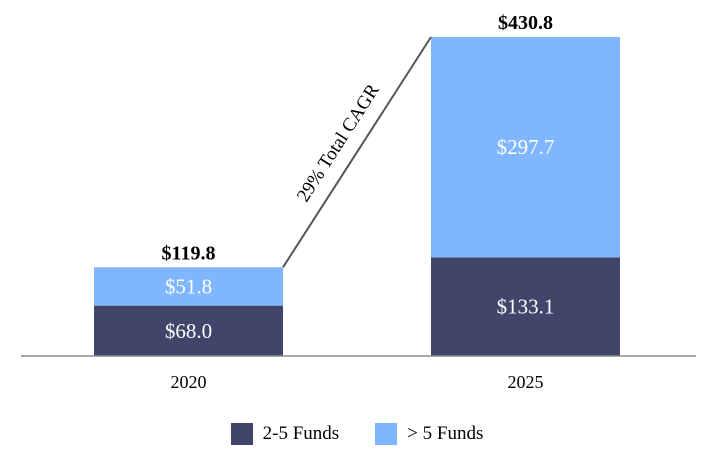 The width and height of the screenshot is (714, 455). I want to click on legend-label-over-5-funds: > 5 Funds, so click(445, 433).